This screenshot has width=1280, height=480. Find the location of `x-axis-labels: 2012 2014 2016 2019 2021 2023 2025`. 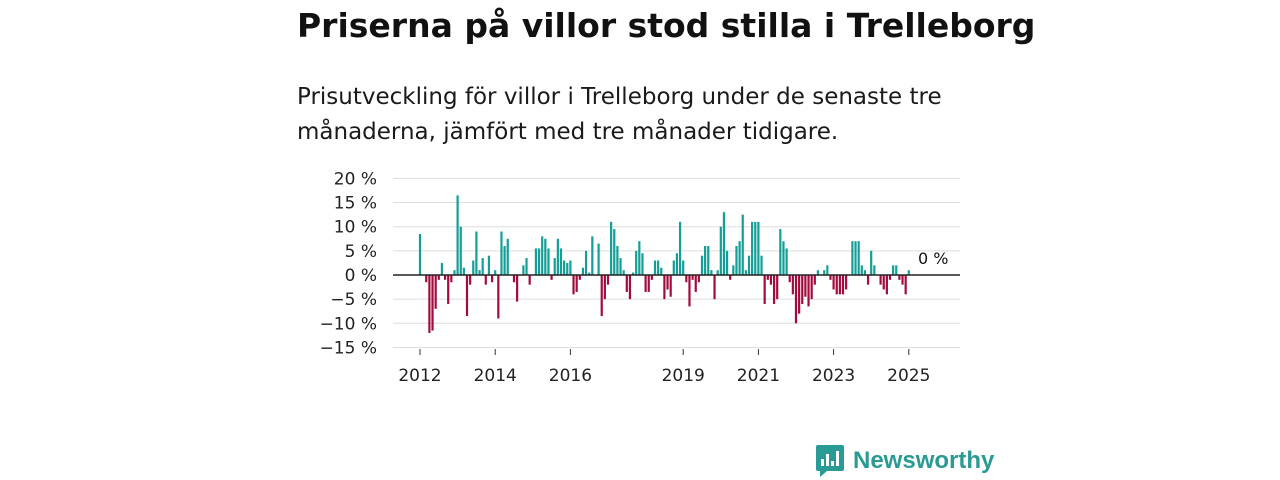

x-axis-labels: 2012 2014 2016 2019 2021 2023 2025 is located at coordinates (664, 367).